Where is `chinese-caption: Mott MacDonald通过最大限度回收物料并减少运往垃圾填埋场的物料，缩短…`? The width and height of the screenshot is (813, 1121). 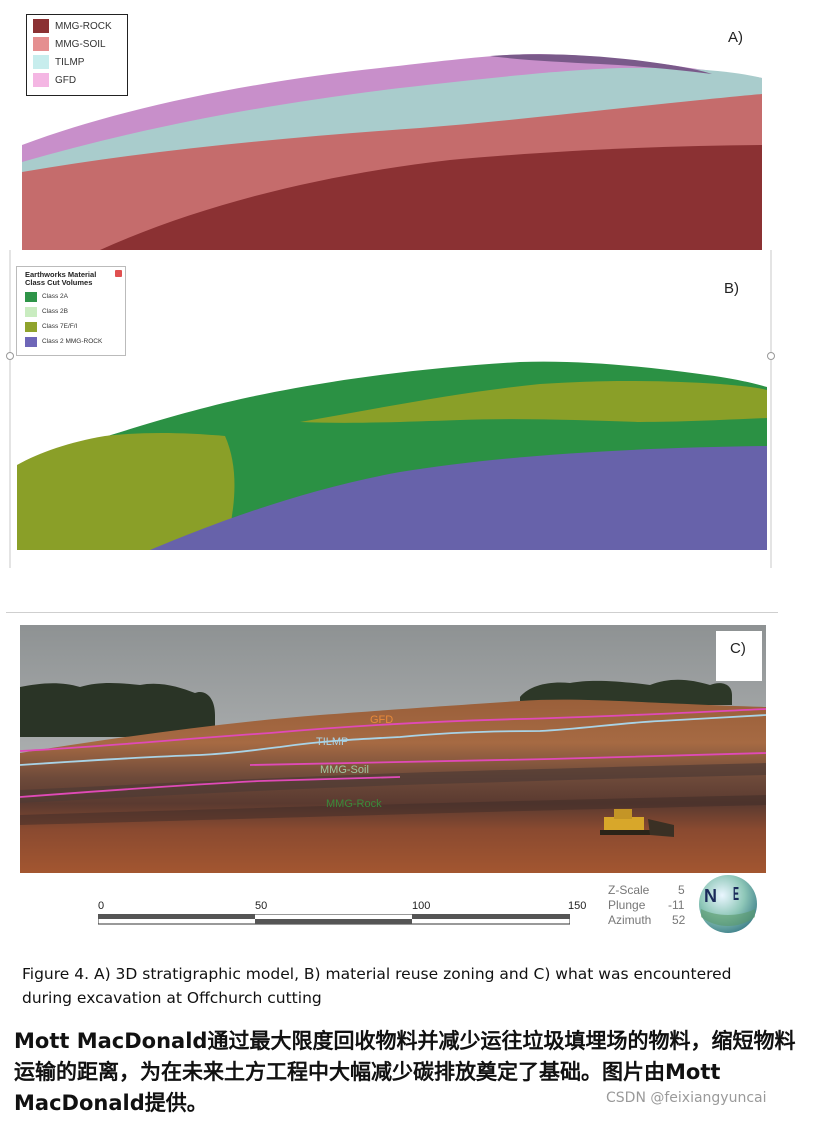 chinese-caption: Mott MacDonald通过最大限度回收物料并减少运往垃圾填埋场的物料，缩短… is located at coordinates (405, 1072).